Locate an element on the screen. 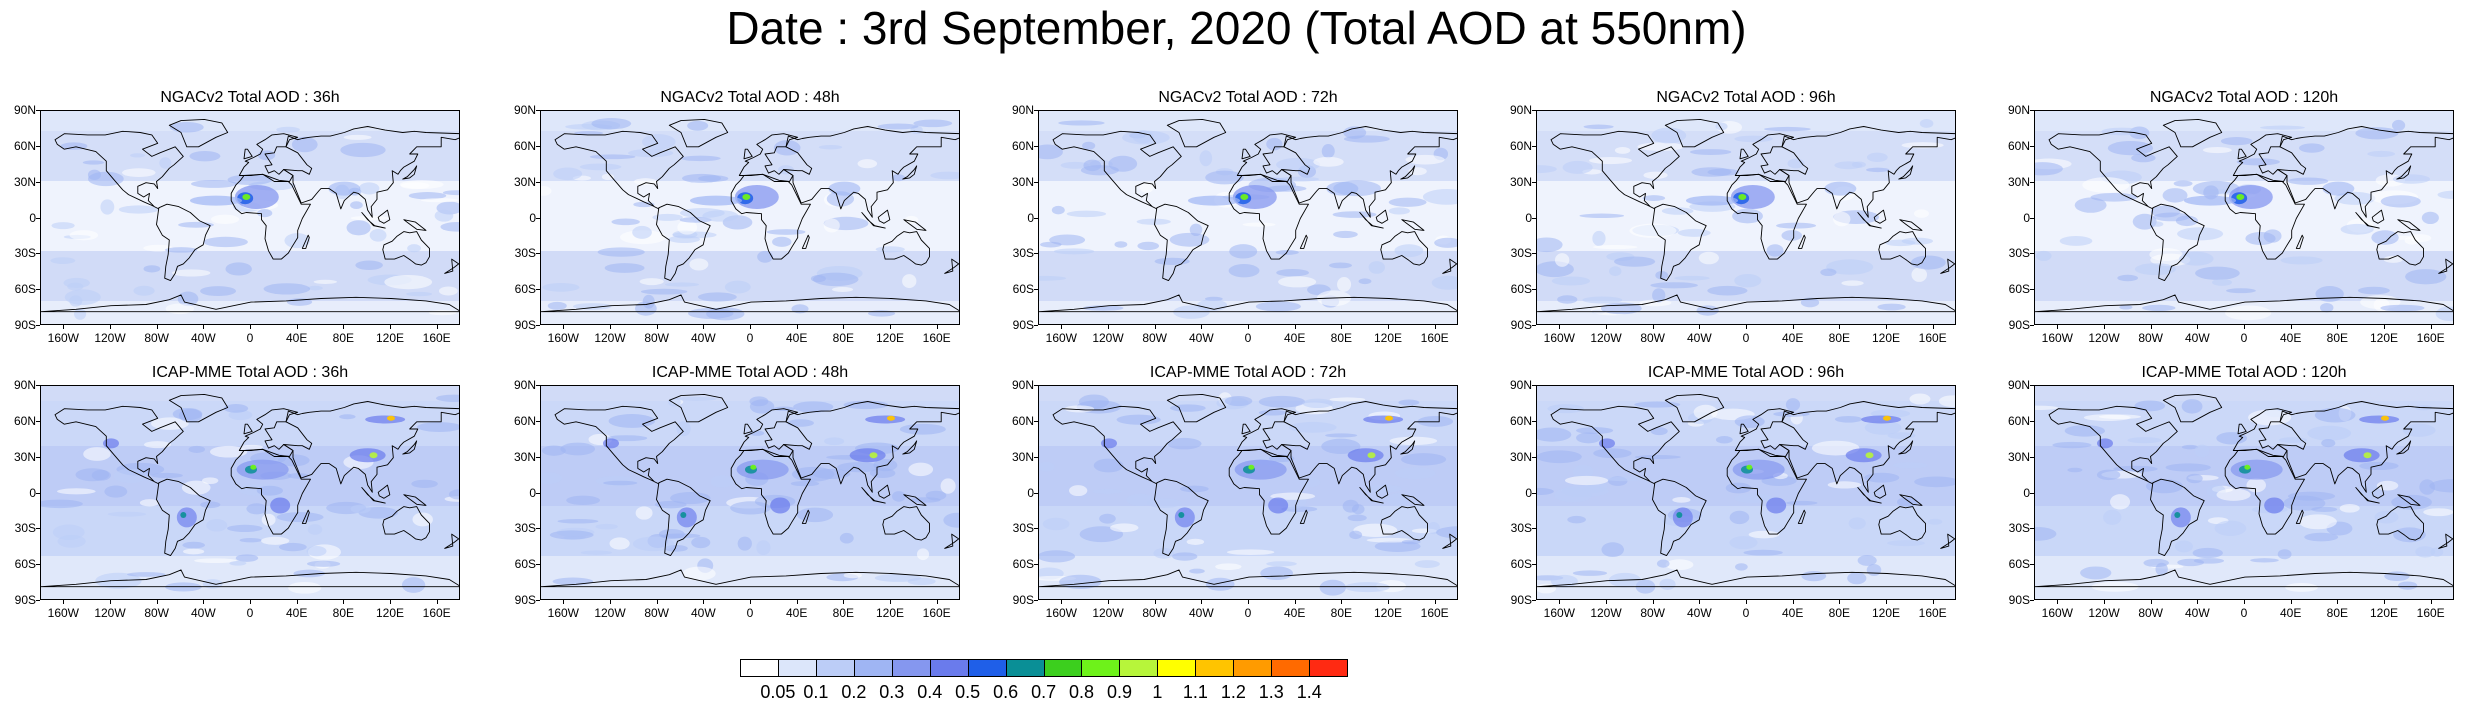 The image size is (2473, 702). south-asia-aerosol is located at coordinates (2338, 188).